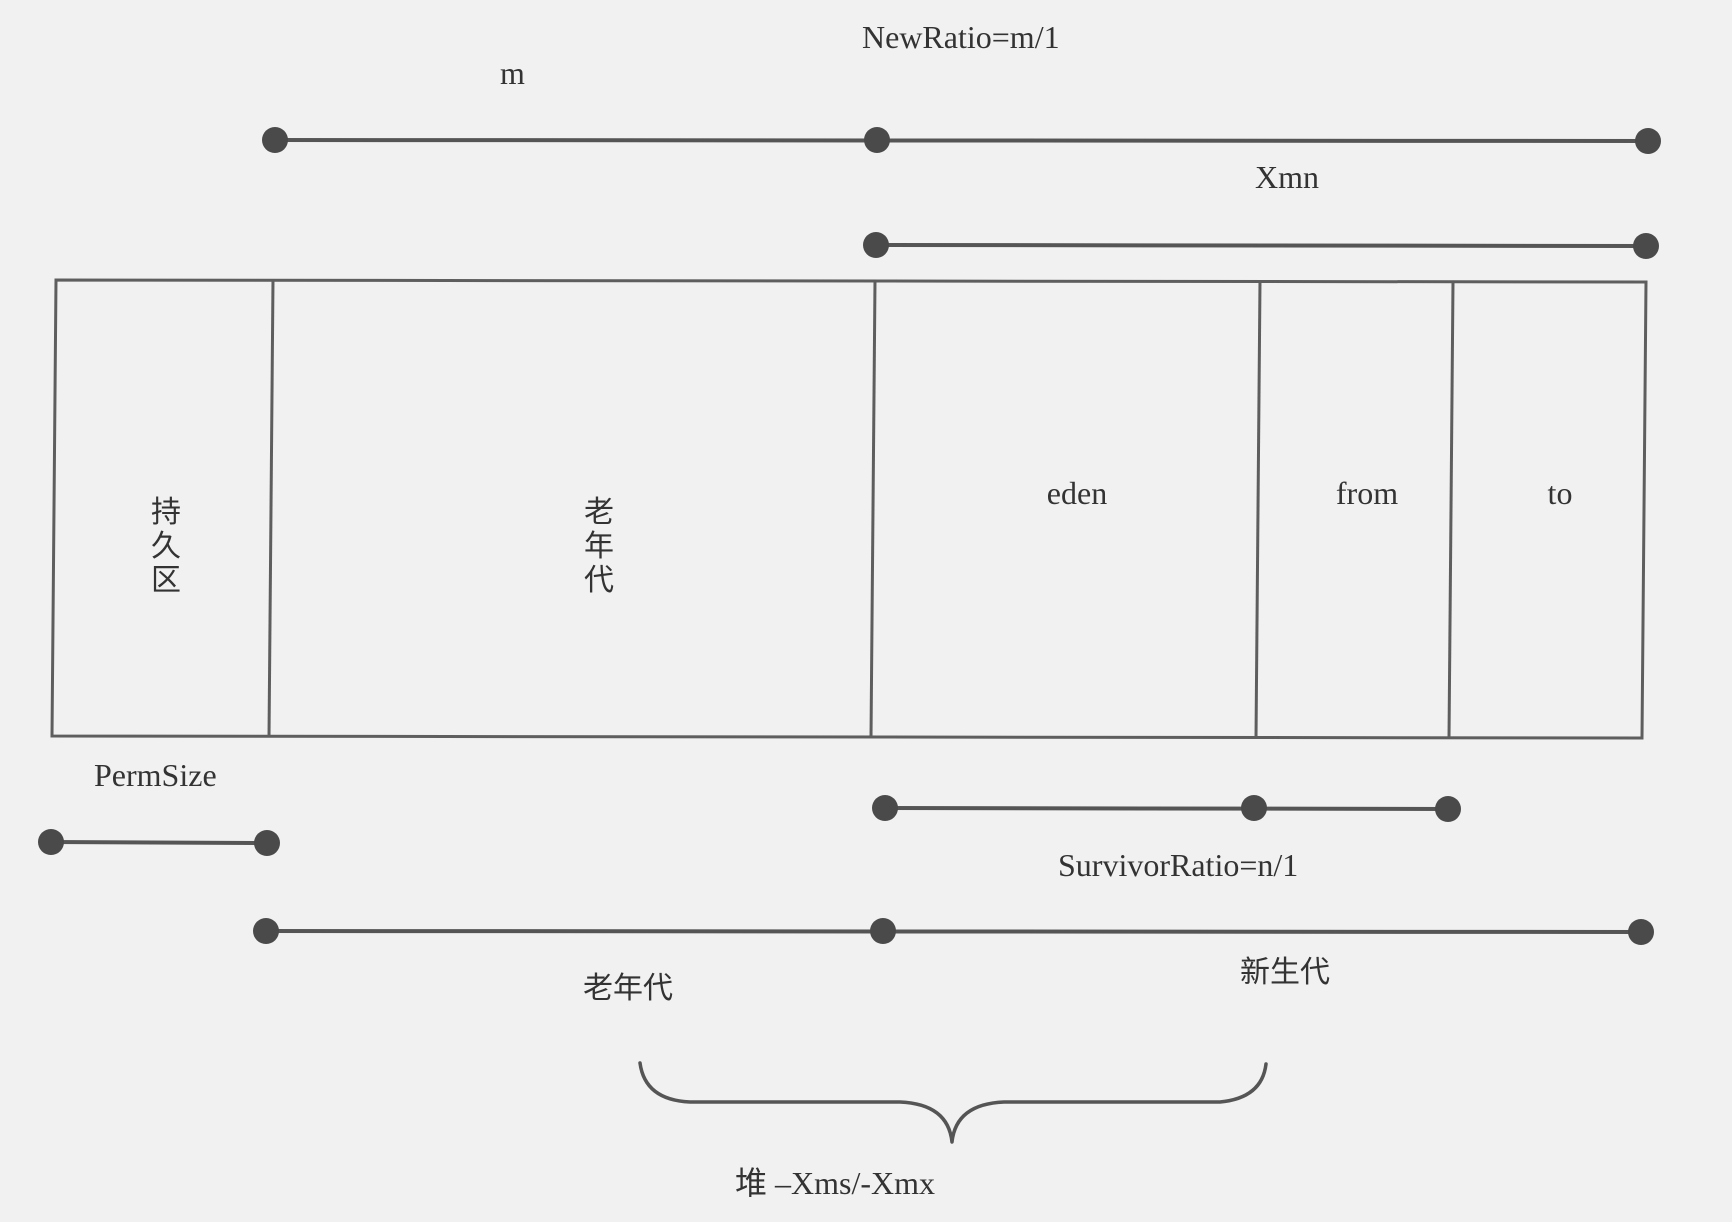  What do you see at coordinates (1560, 493) in the screenshot?
I see `to-label: to` at bounding box center [1560, 493].